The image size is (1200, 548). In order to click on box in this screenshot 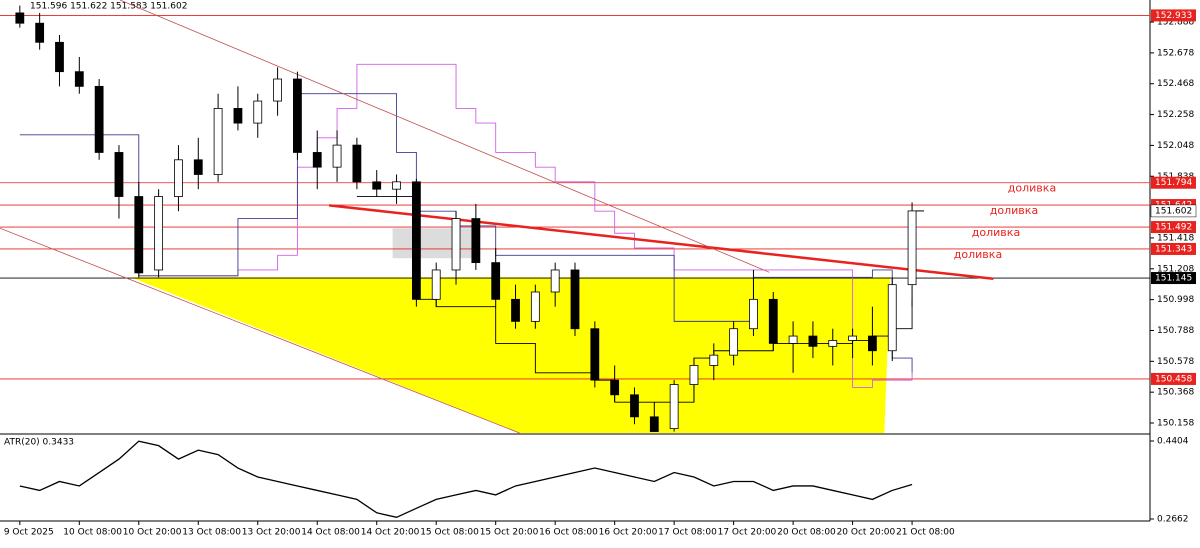, I will do `click(436, 243)`.